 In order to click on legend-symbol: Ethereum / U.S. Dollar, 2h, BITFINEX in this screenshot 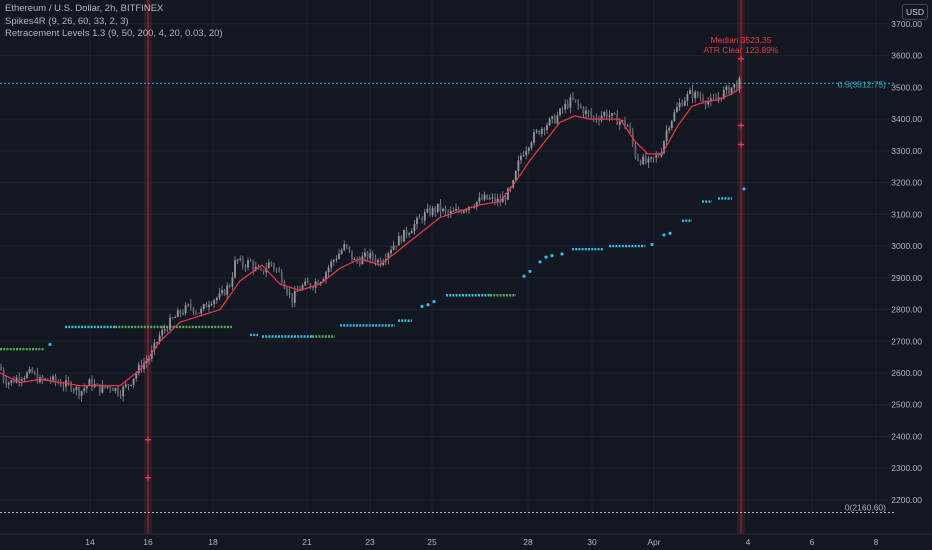, I will do `click(84, 8)`.